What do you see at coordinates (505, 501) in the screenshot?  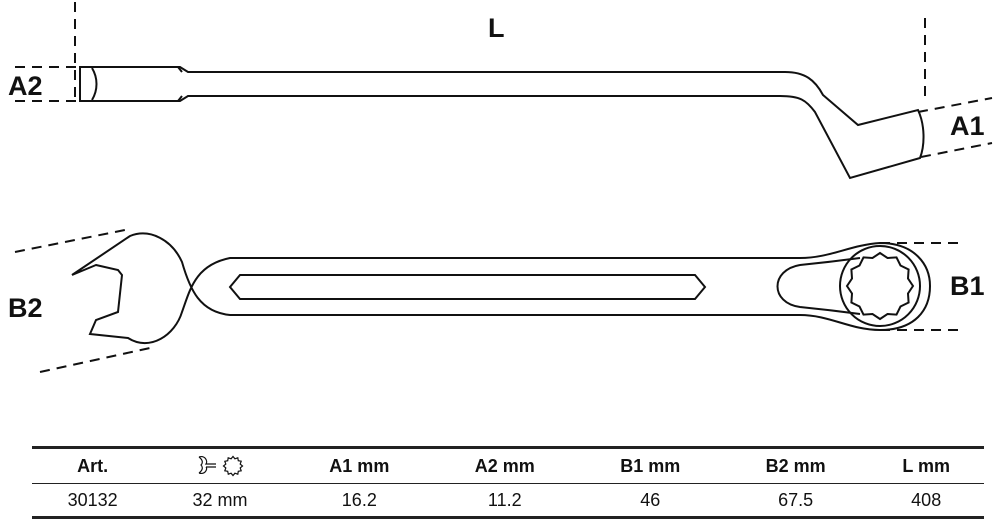 I see `cell-a2: 11.2` at bounding box center [505, 501].